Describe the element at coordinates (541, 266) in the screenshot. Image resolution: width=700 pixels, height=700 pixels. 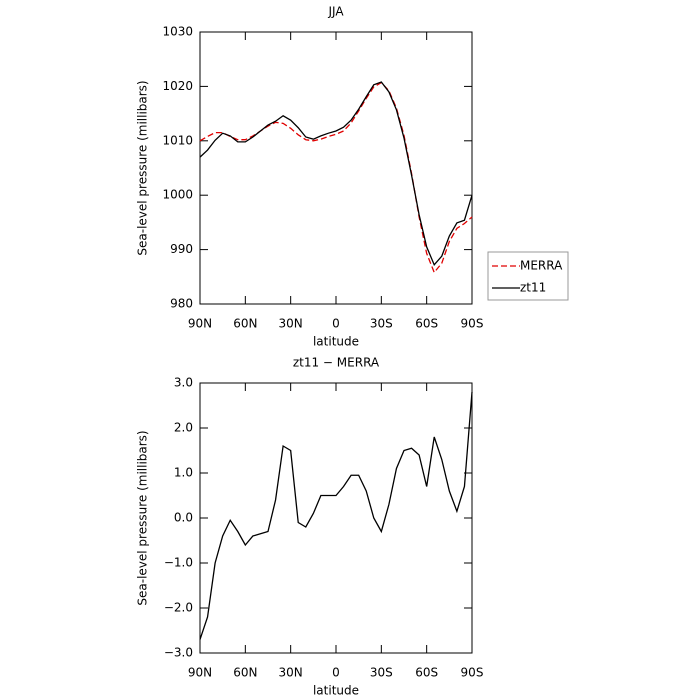
I see `legend-label: MERRA` at that location.